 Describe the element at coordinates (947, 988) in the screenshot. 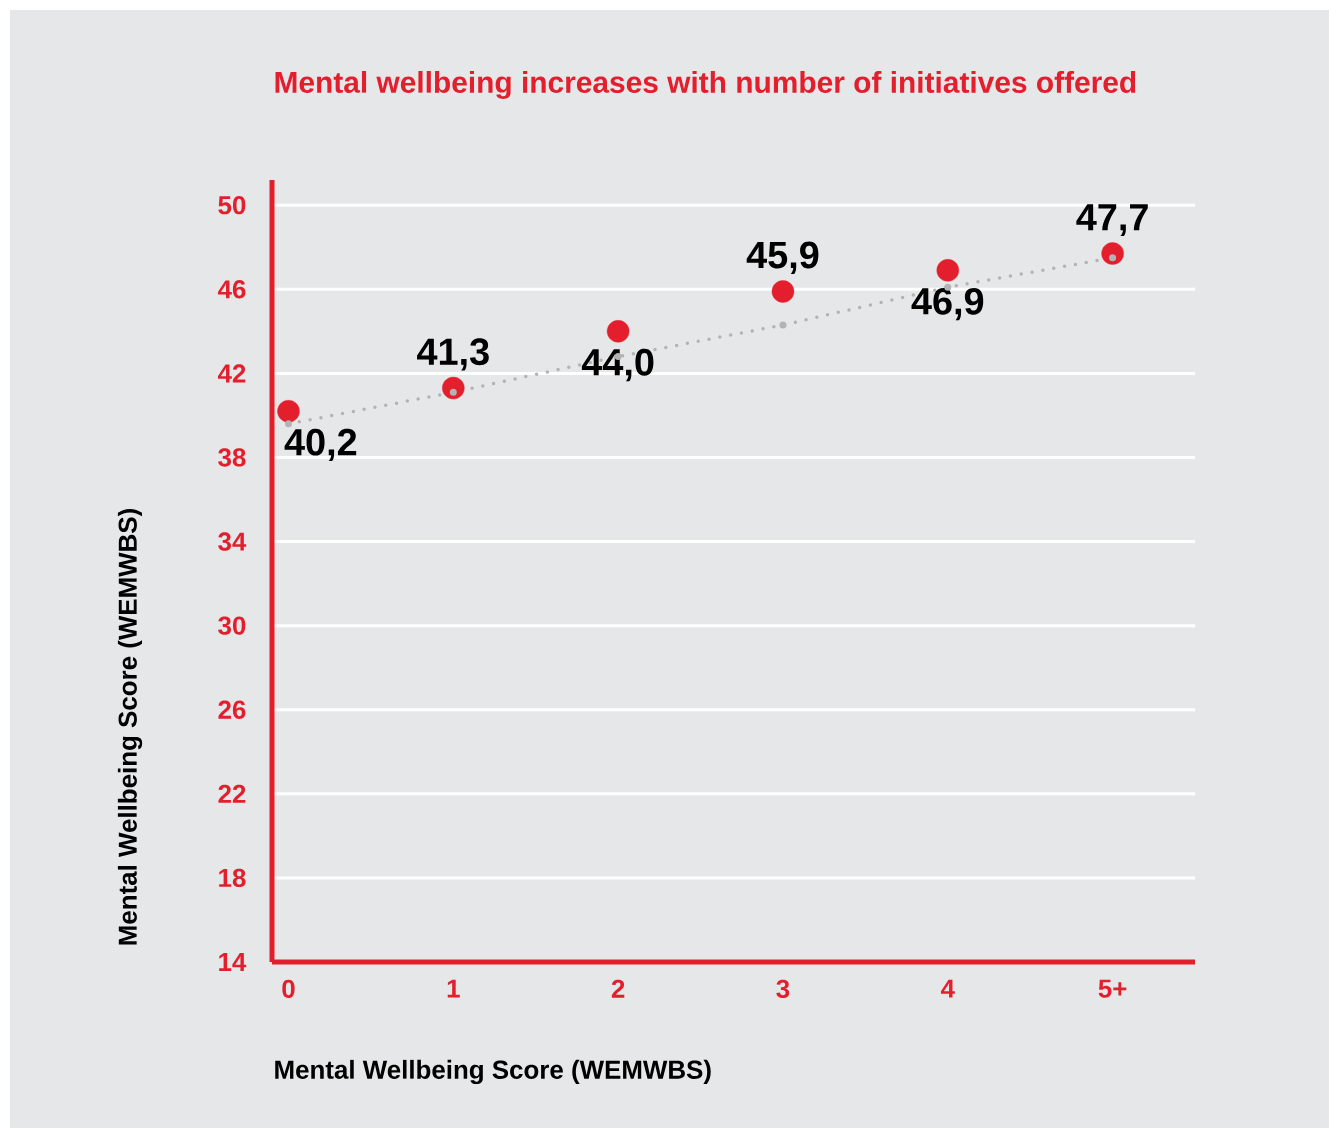

I see `x-tick-label: 4` at that location.